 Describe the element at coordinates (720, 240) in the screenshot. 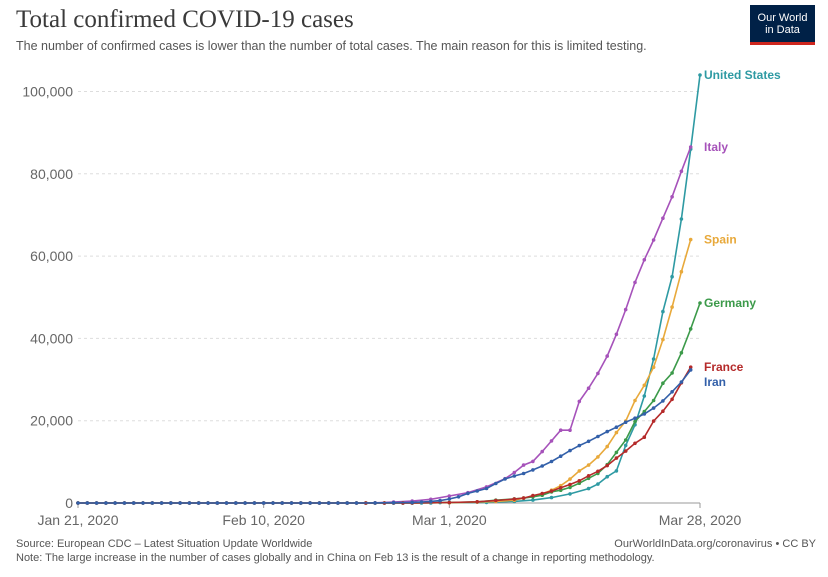

I see `series-label: Spain` at that location.